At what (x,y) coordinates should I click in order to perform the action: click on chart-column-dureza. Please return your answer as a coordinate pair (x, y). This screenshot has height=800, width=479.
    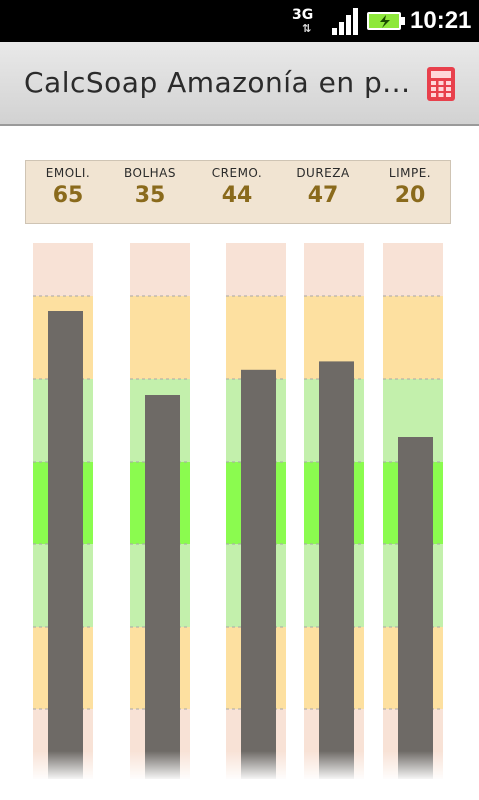
    Looking at the image, I should click on (334, 512).